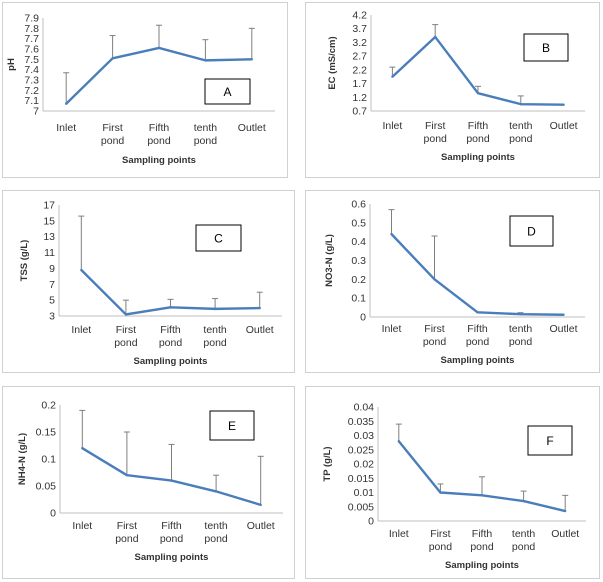 Image resolution: width=603 pixels, height=582 pixels. Describe the element at coordinates (52, 317) in the screenshot. I see `y-tick-label: 3` at that location.